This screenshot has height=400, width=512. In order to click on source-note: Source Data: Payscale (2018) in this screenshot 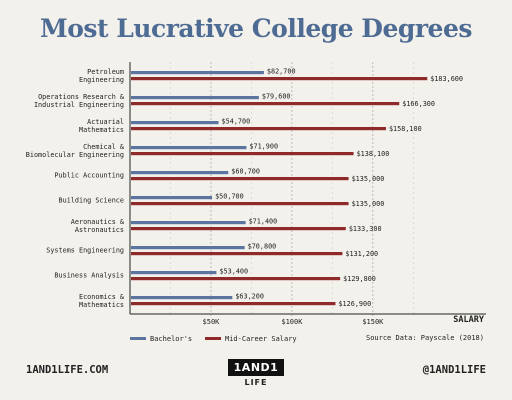, I will do `click(424, 338)`.